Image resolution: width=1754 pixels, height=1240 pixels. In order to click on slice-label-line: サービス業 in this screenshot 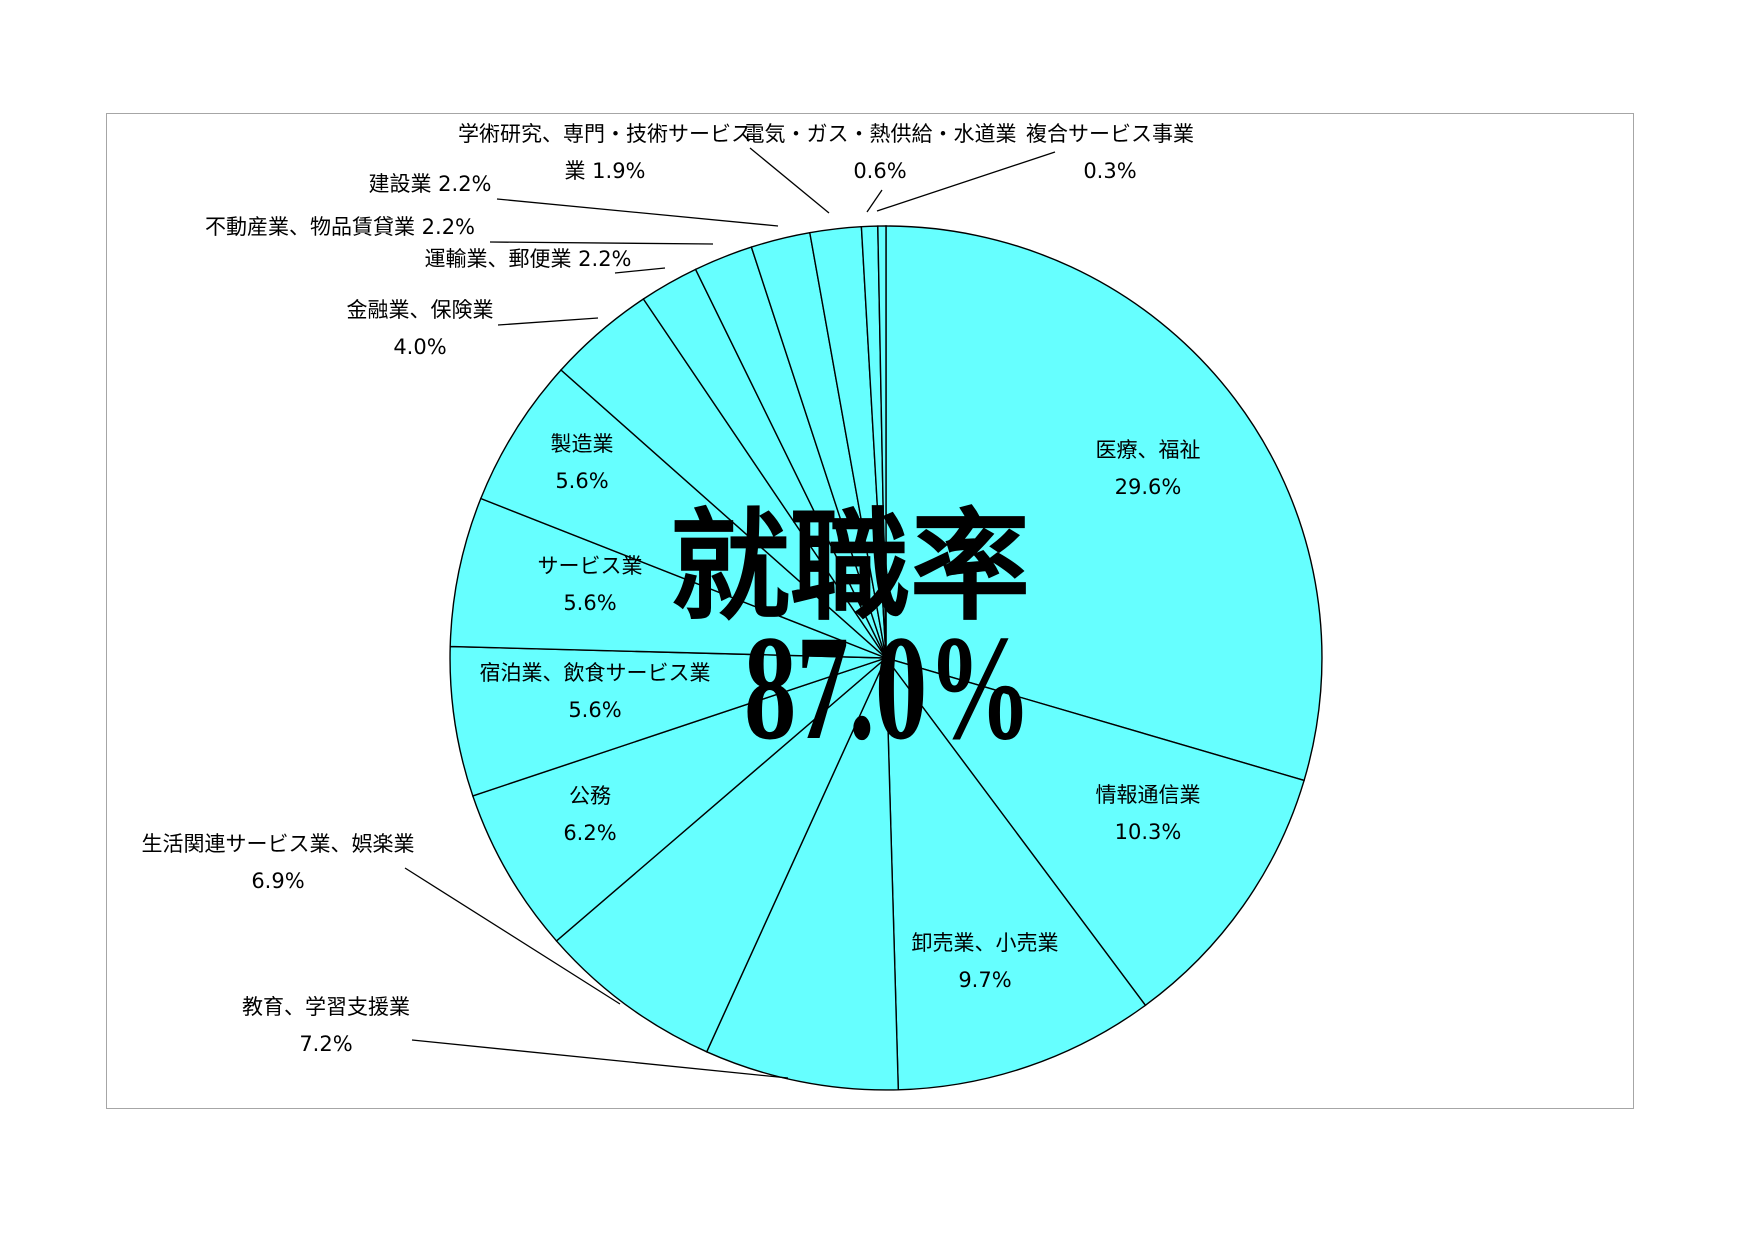, I will do `click(590, 566)`.